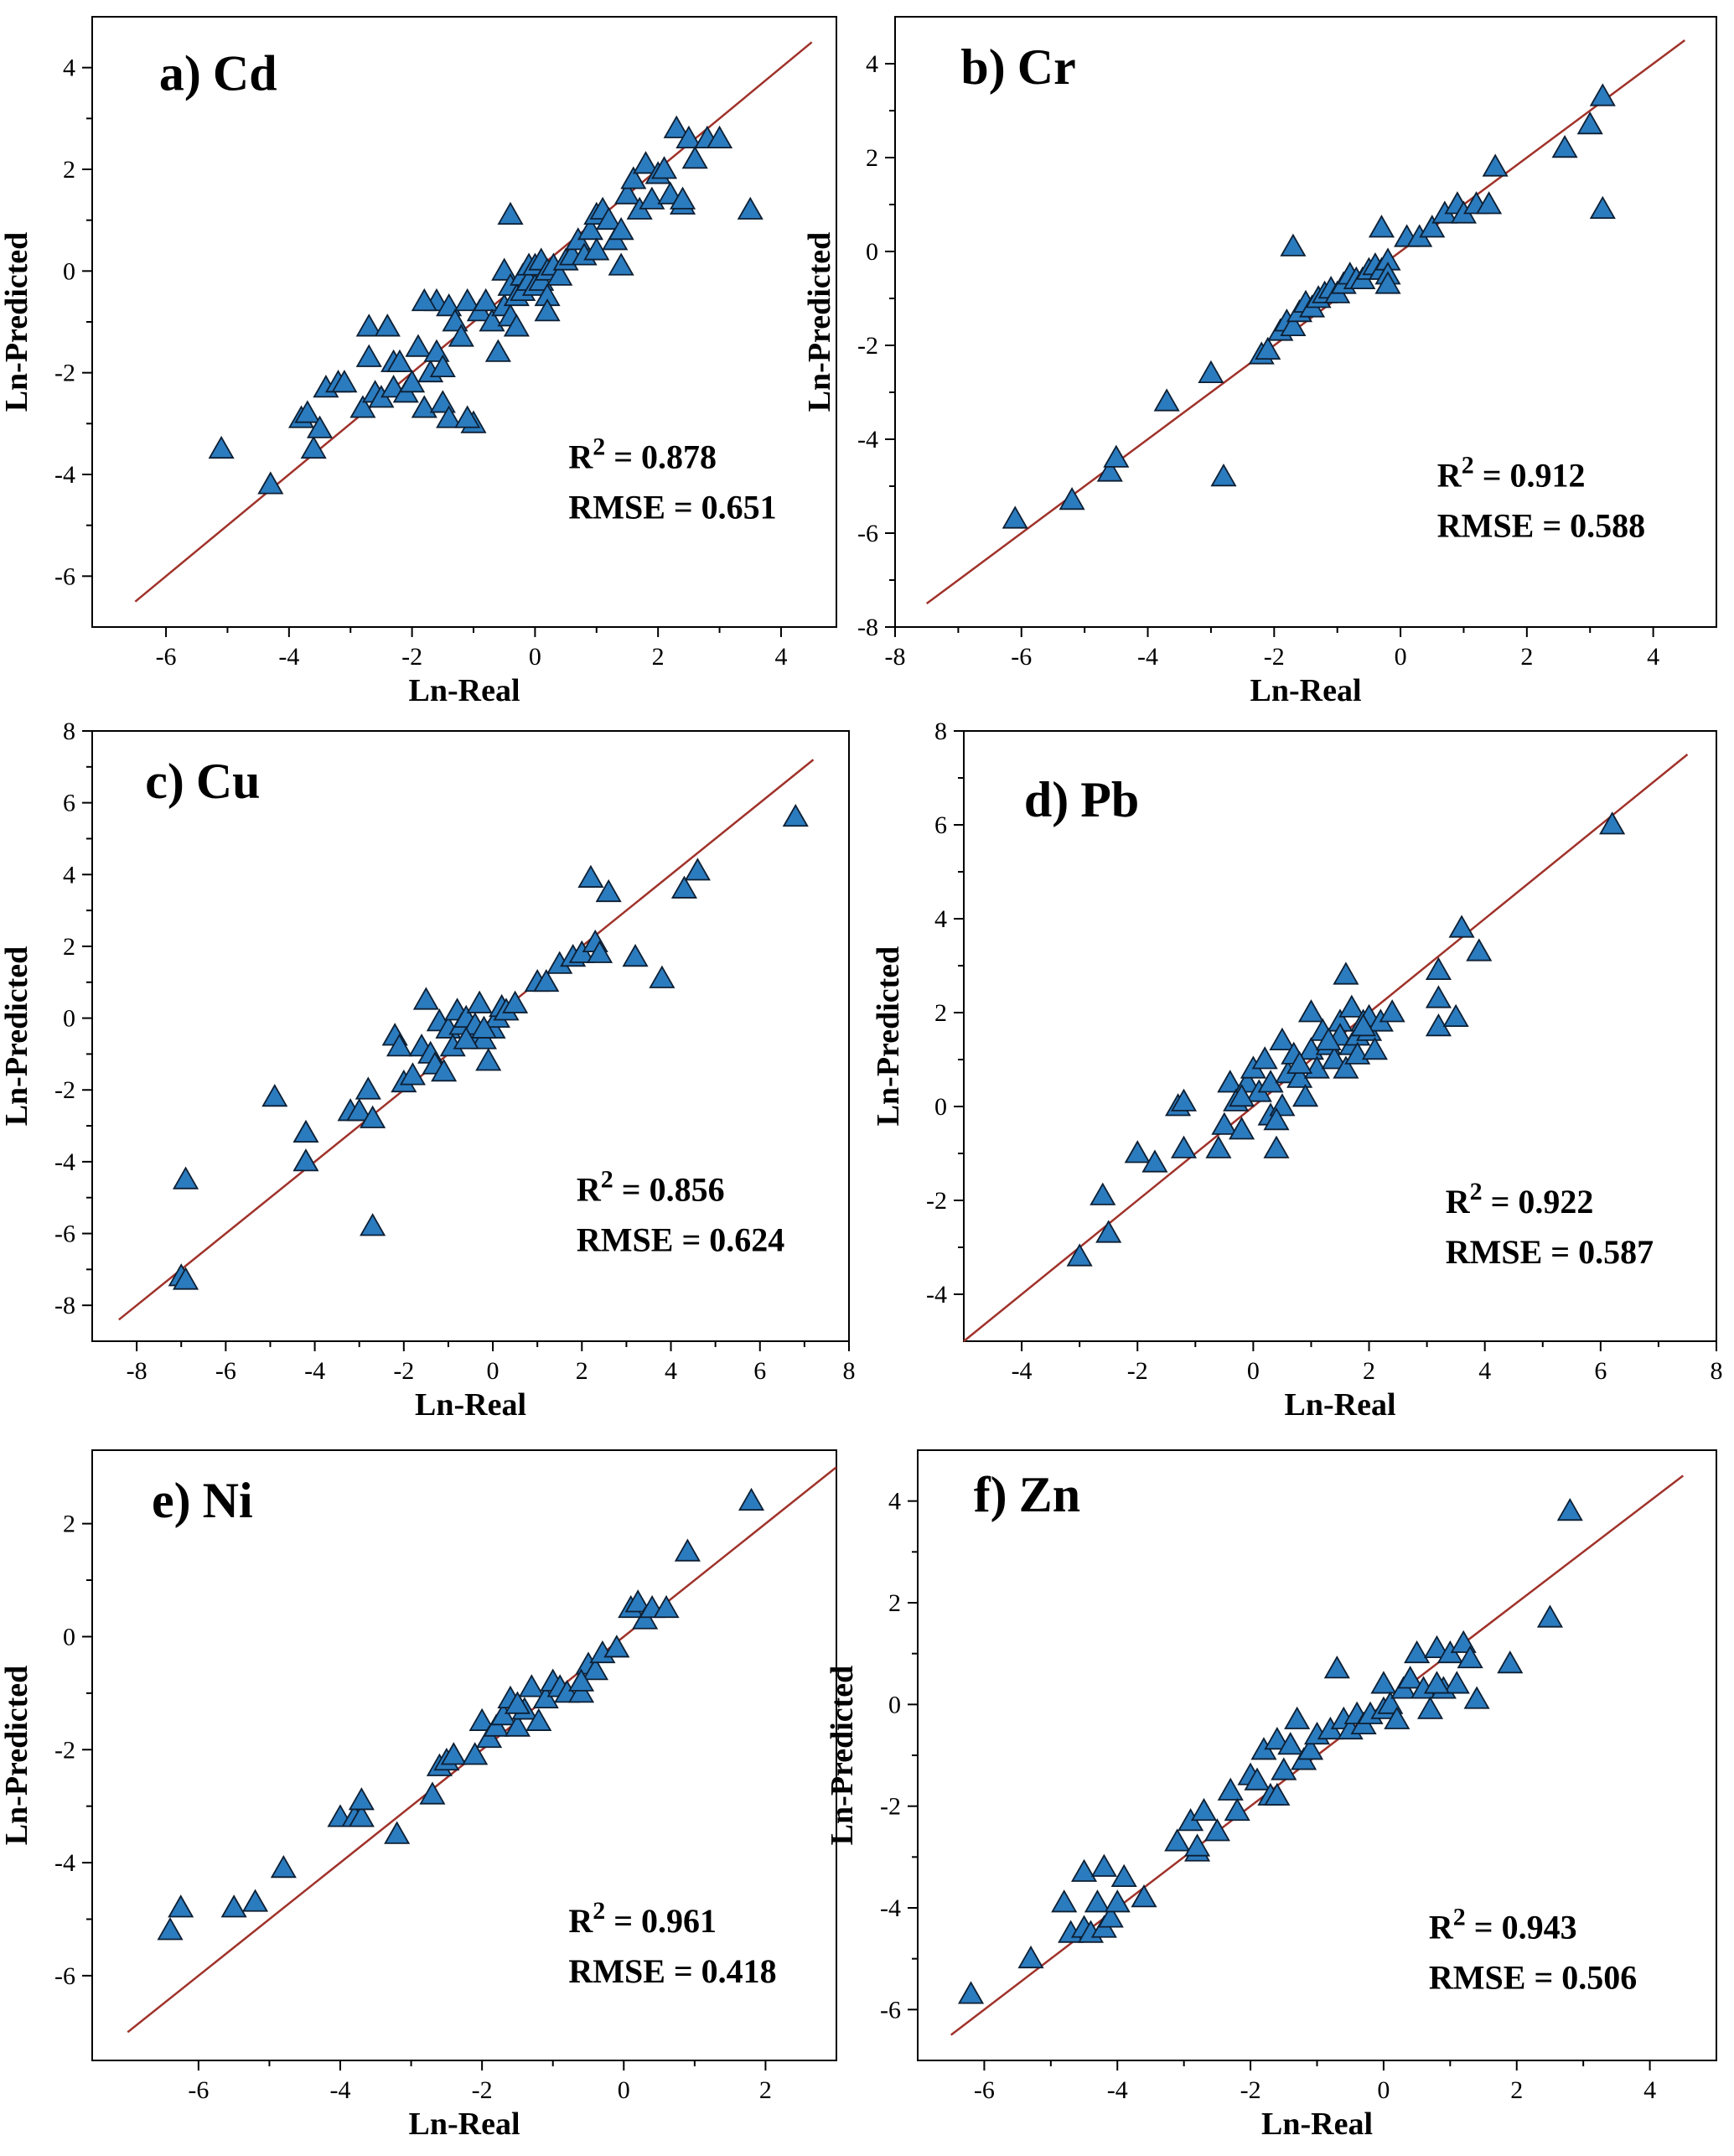  I want to click on r2-value: = 0.943, so click(1522, 1927).